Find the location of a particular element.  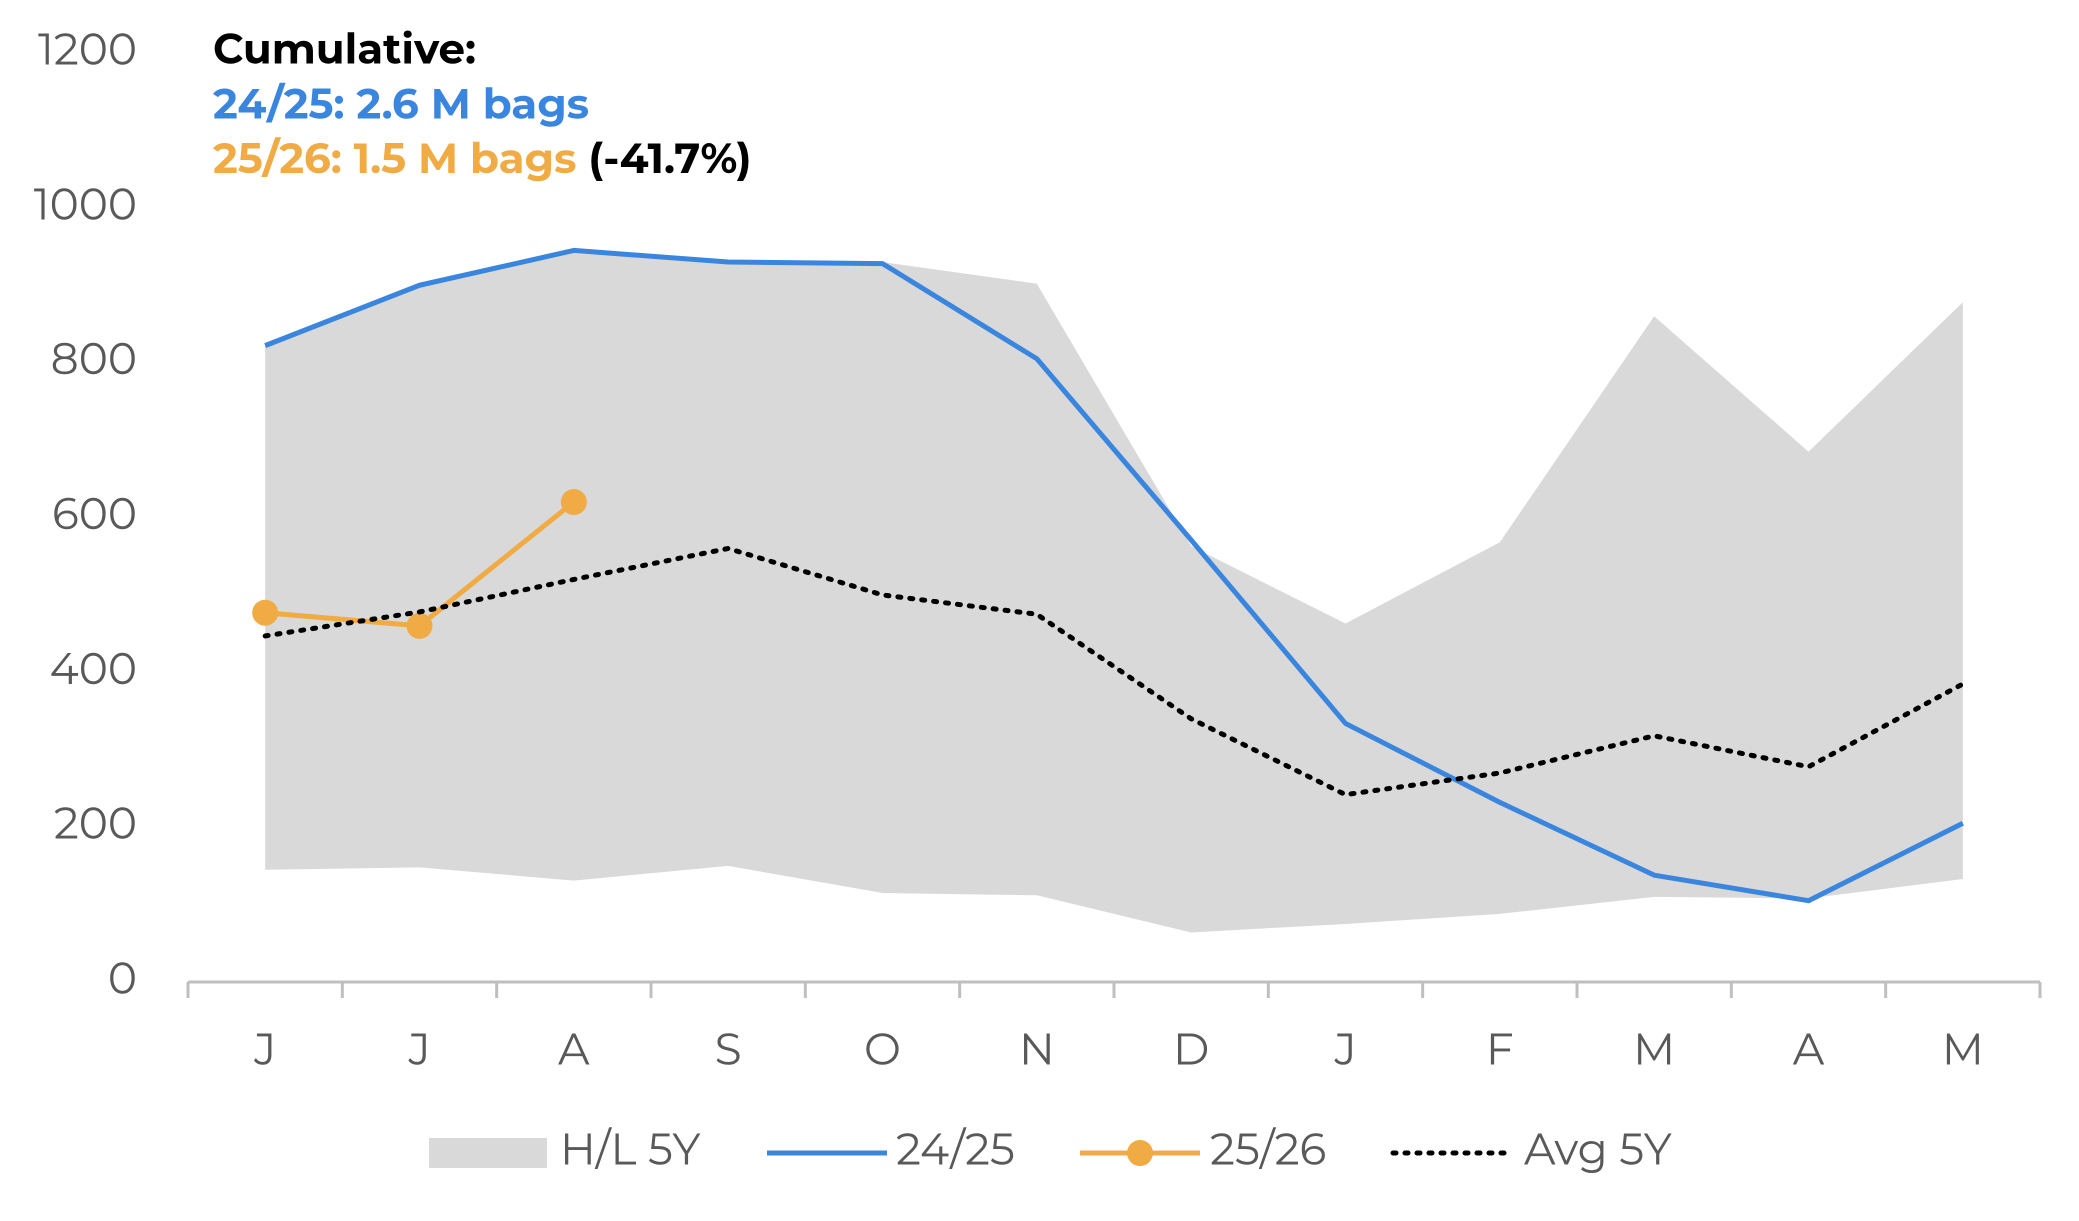

annotation: 25/26: 1.5 M bags is located at coordinates (394, 158).